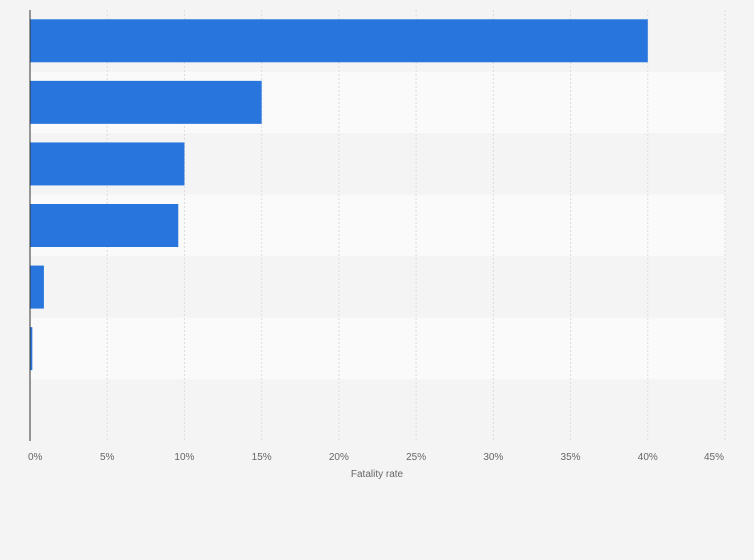 This screenshot has height=560, width=754. I want to click on x-tick-label: 15%, so click(262, 457).